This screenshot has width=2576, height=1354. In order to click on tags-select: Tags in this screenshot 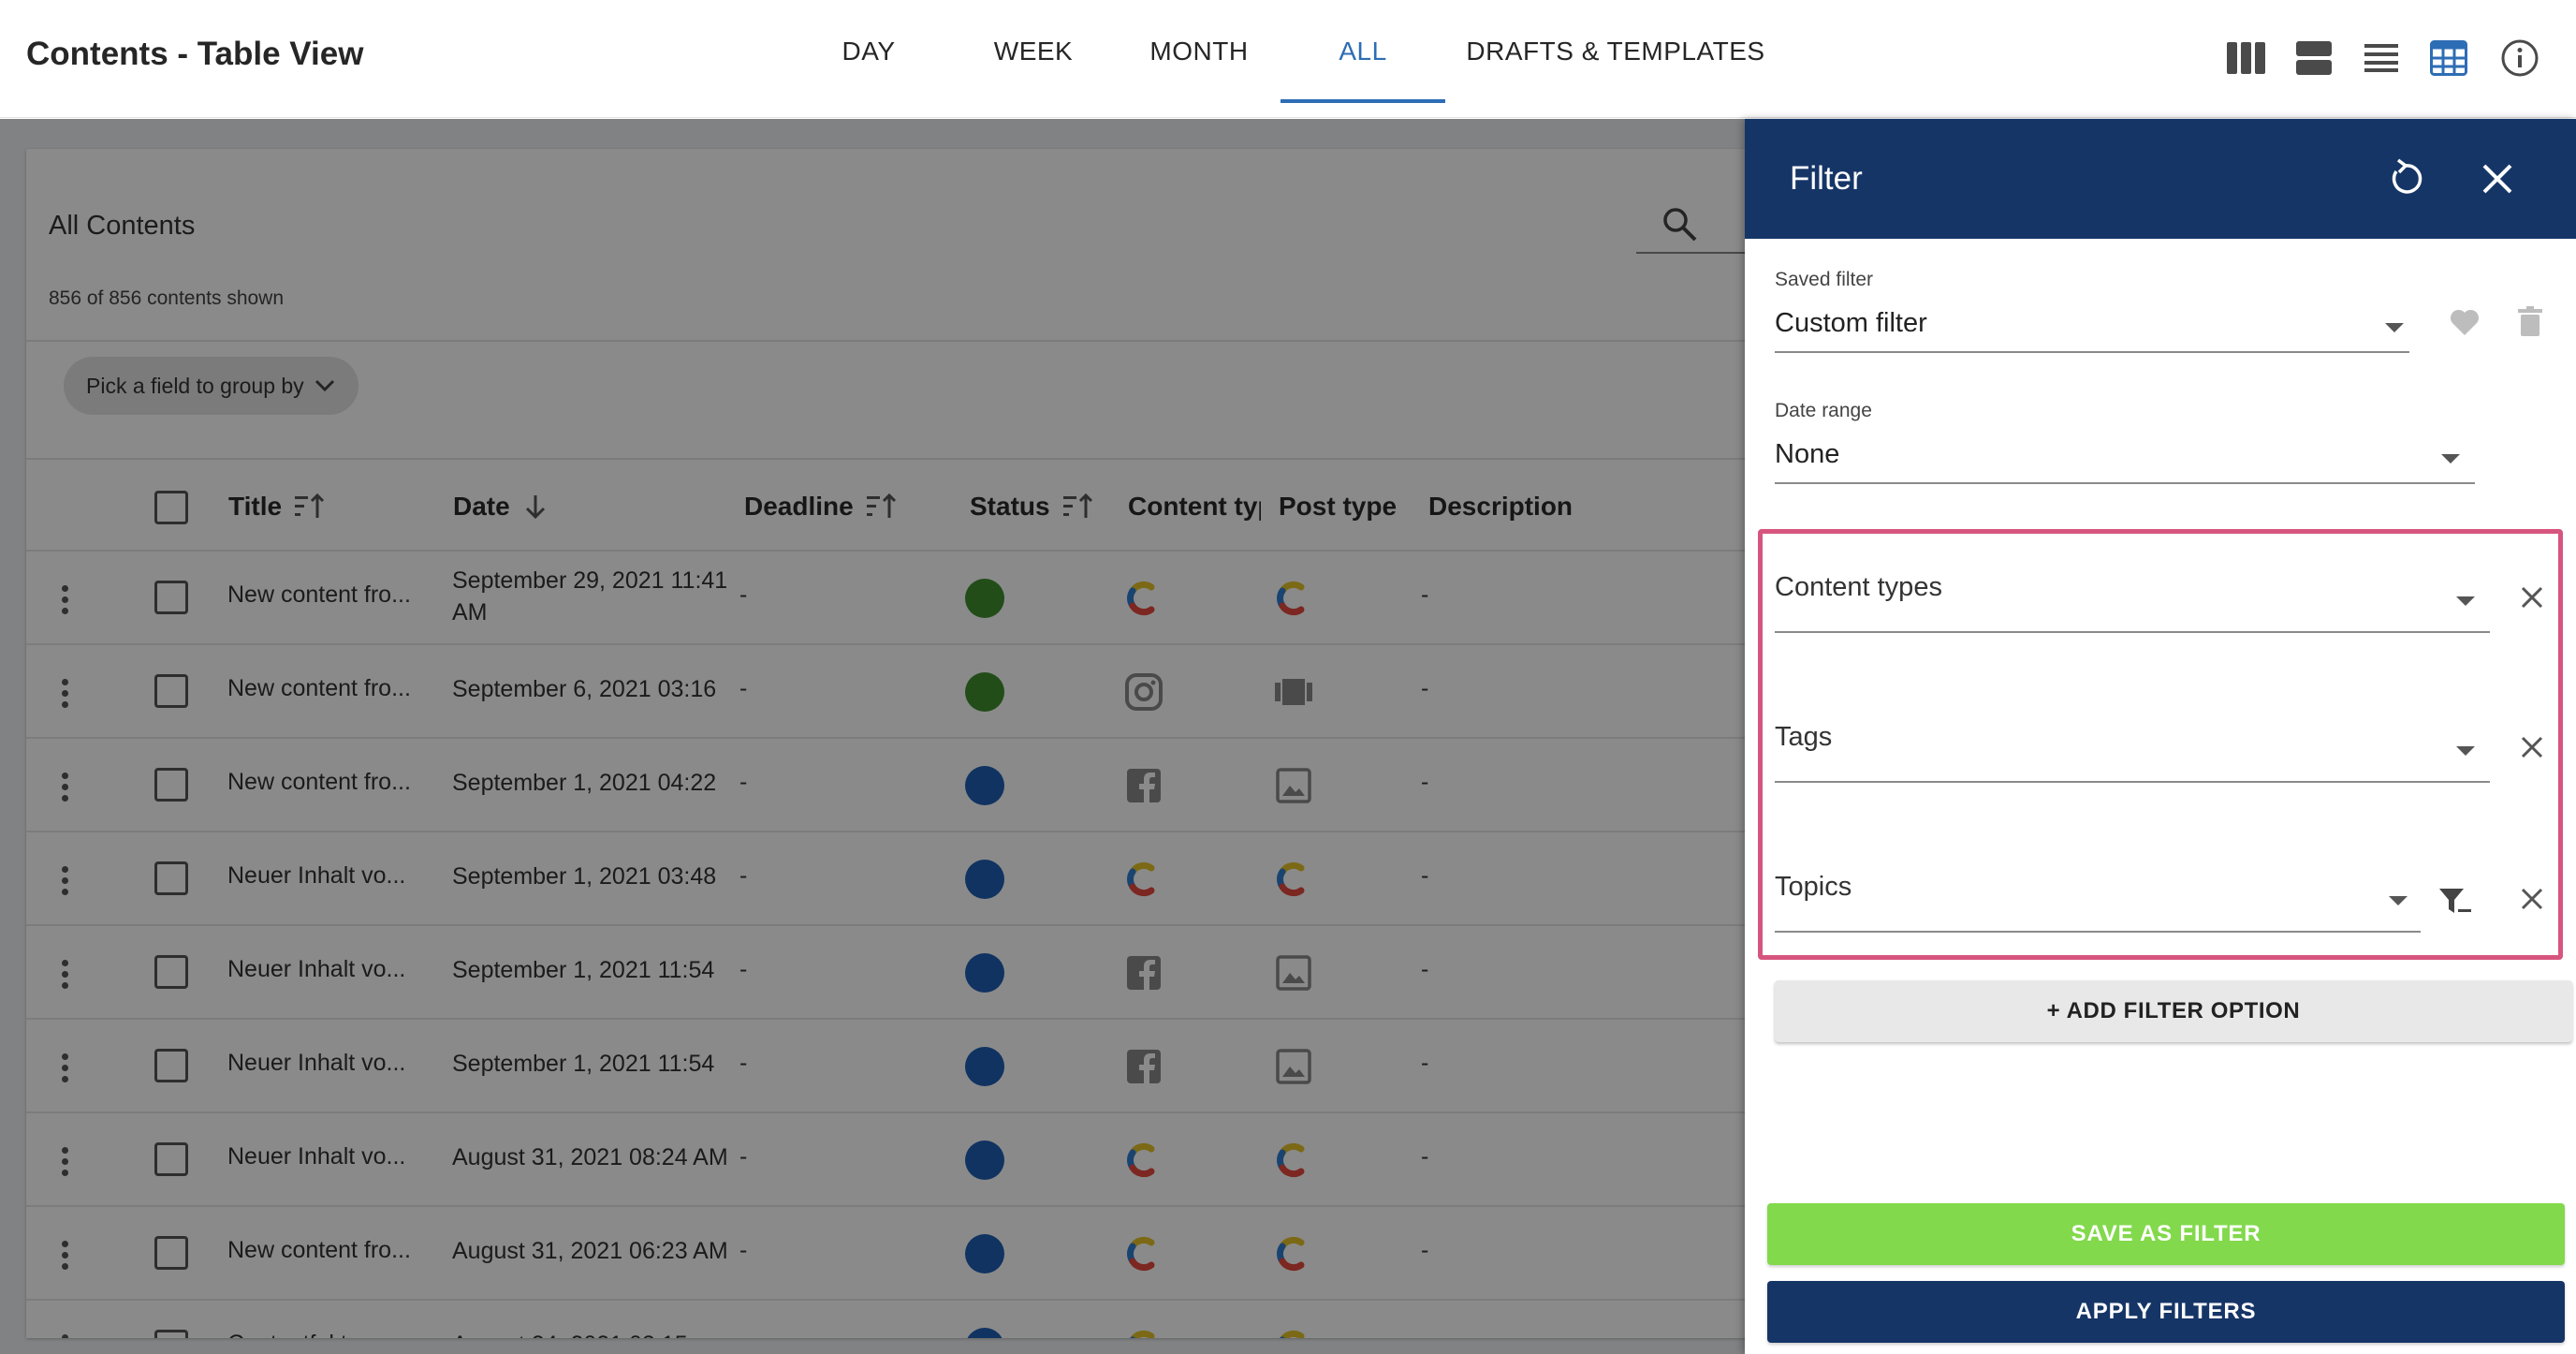, I will do `click(1804, 737)`.